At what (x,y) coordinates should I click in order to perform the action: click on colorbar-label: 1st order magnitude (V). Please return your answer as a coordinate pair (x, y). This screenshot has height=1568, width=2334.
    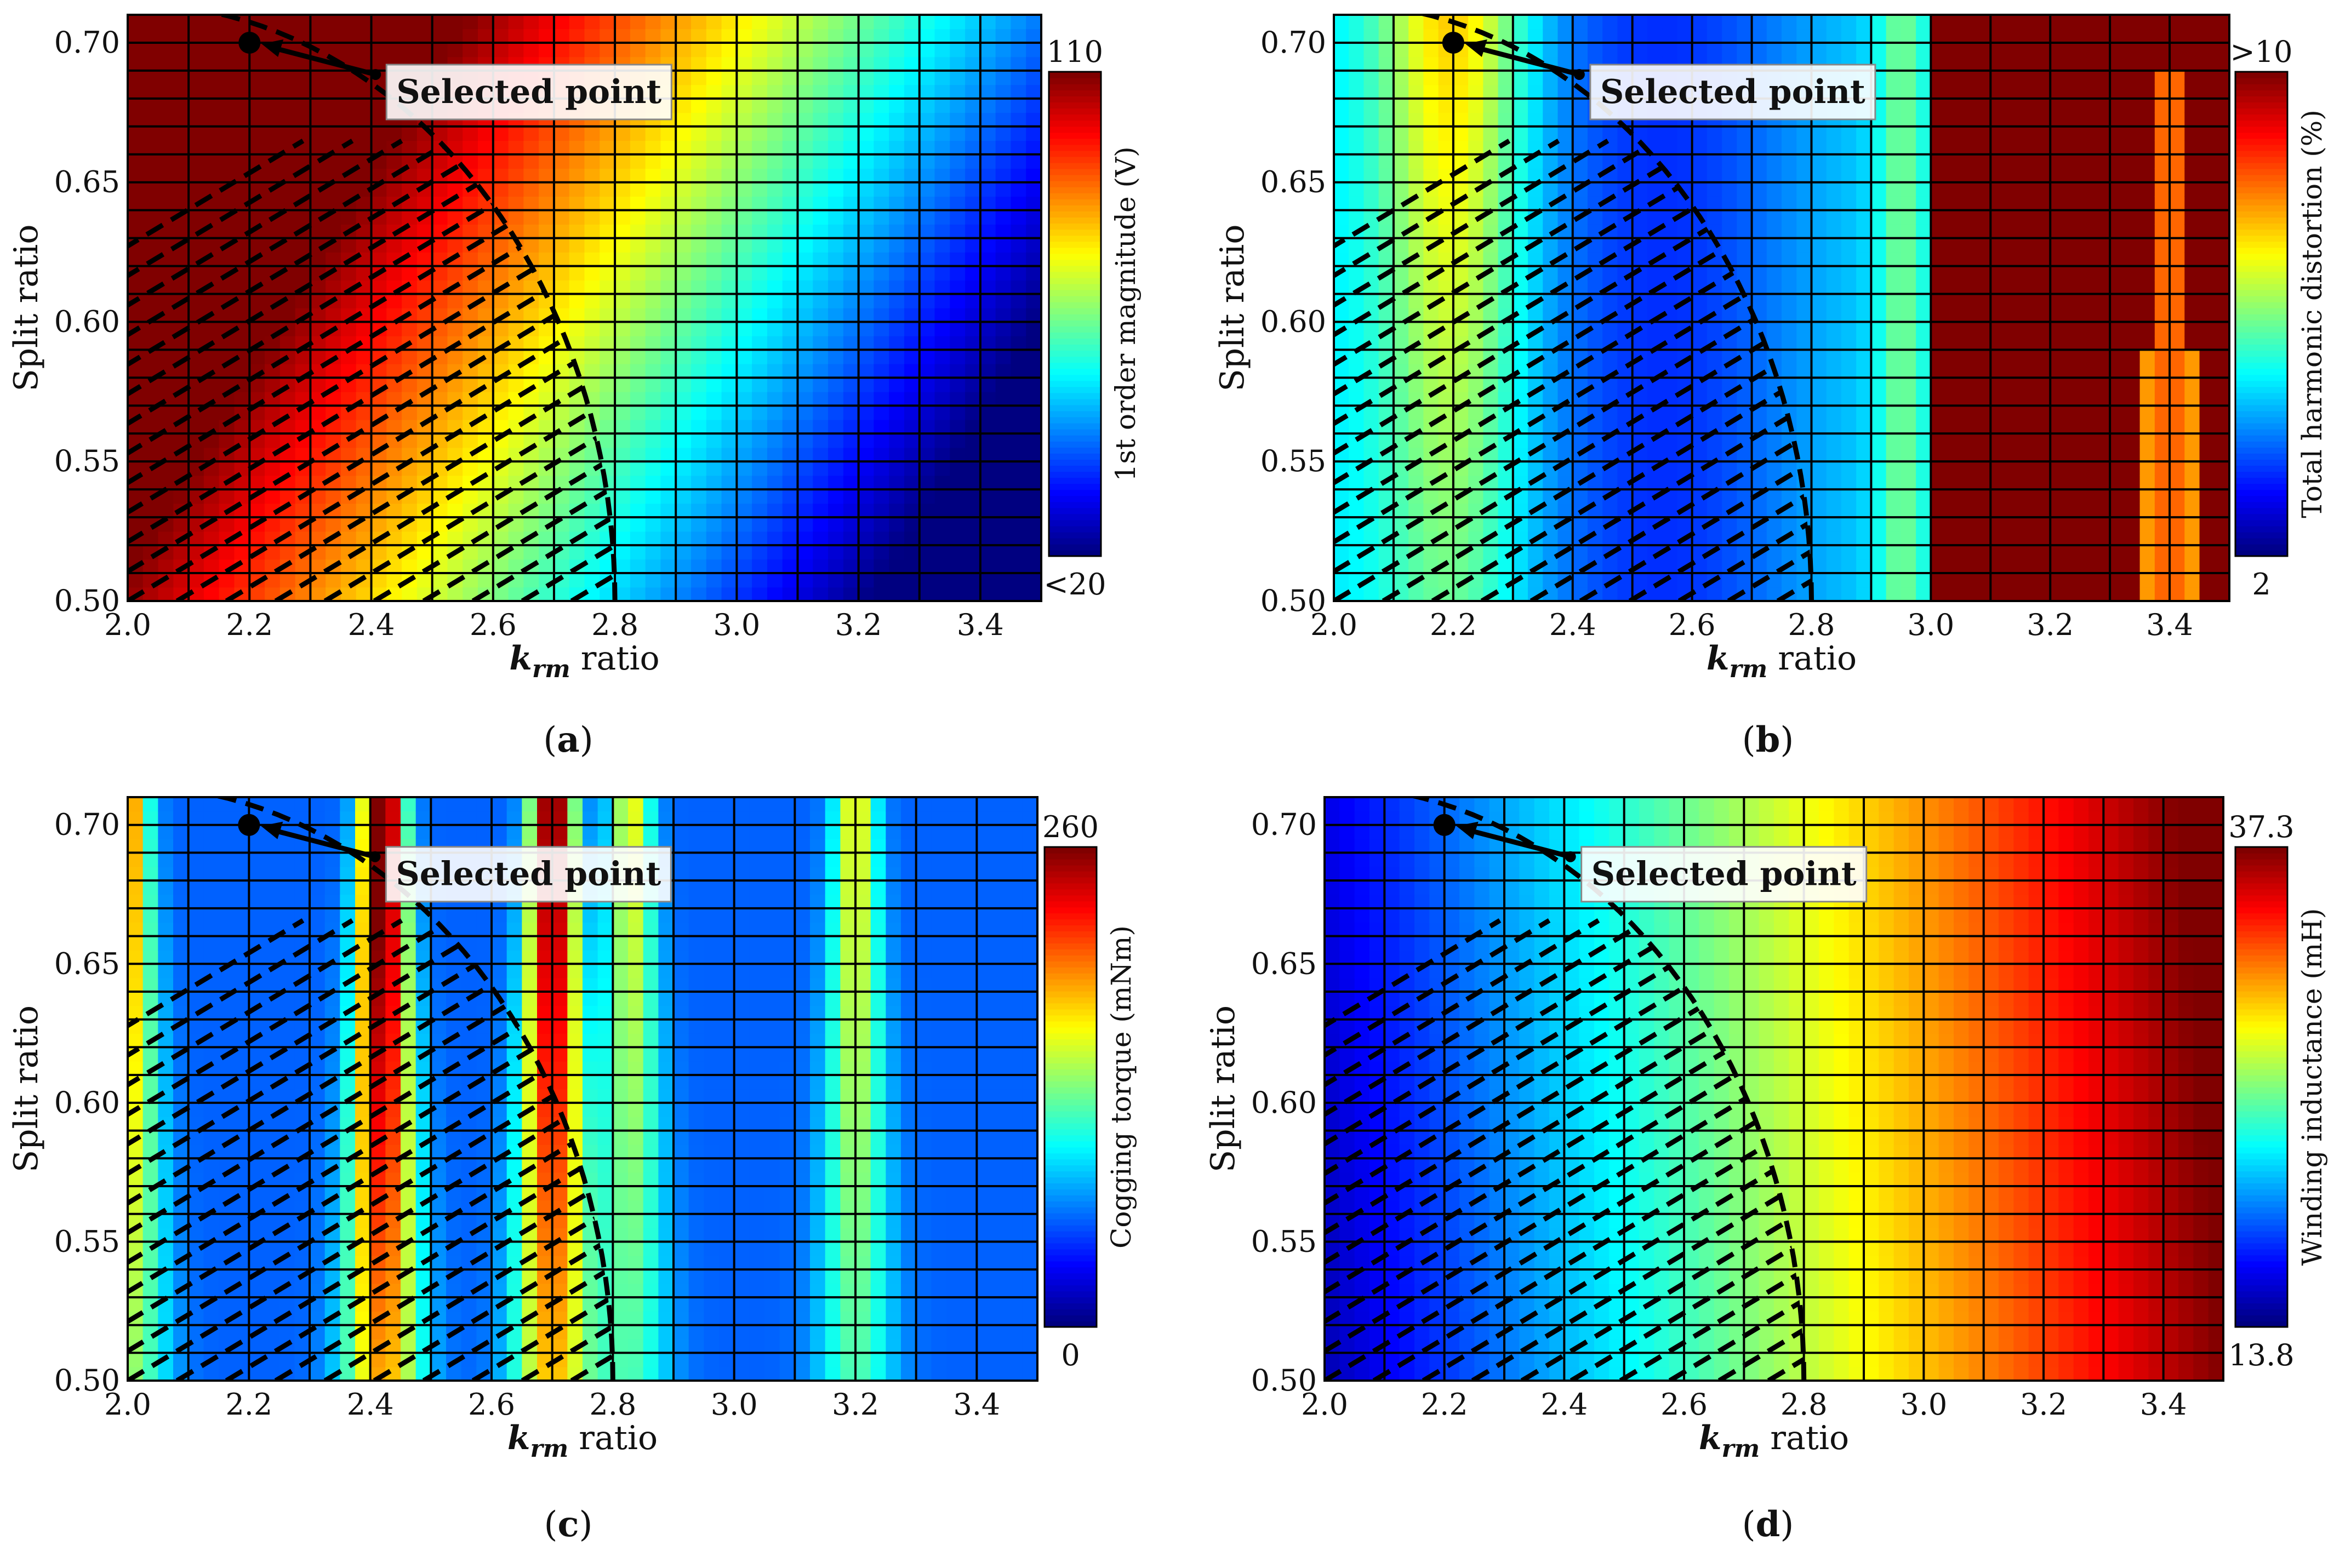
    Looking at the image, I should click on (1126, 313).